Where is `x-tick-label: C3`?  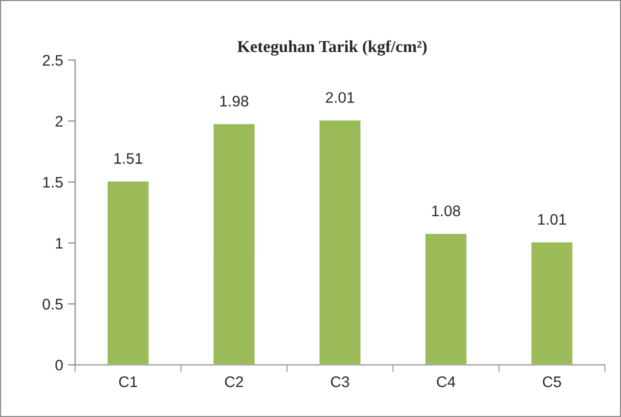 x-tick-label: C3 is located at coordinates (340, 382).